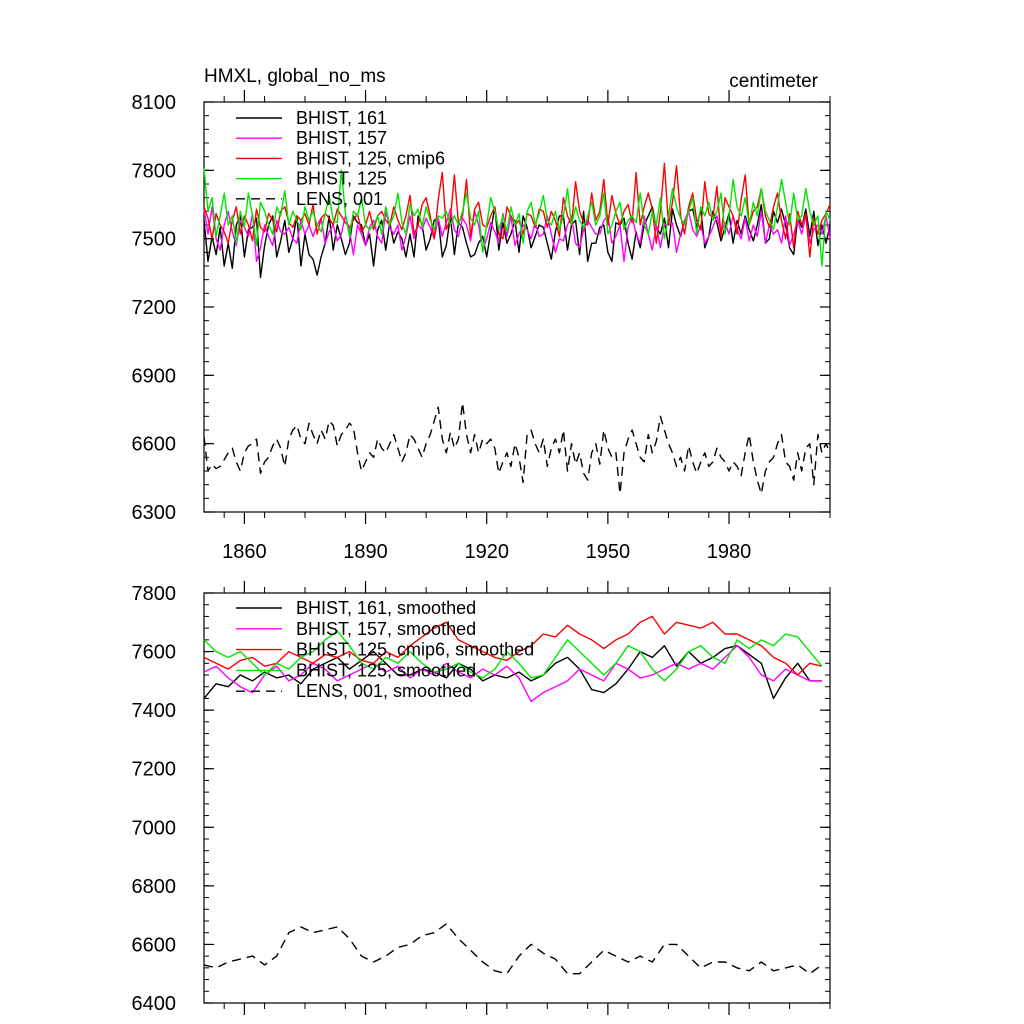 The height and width of the screenshot is (1024, 1024). What do you see at coordinates (154, 828) in the screenshot?
I see `y-tick-label: 7000` at bounding box center [154, 828].